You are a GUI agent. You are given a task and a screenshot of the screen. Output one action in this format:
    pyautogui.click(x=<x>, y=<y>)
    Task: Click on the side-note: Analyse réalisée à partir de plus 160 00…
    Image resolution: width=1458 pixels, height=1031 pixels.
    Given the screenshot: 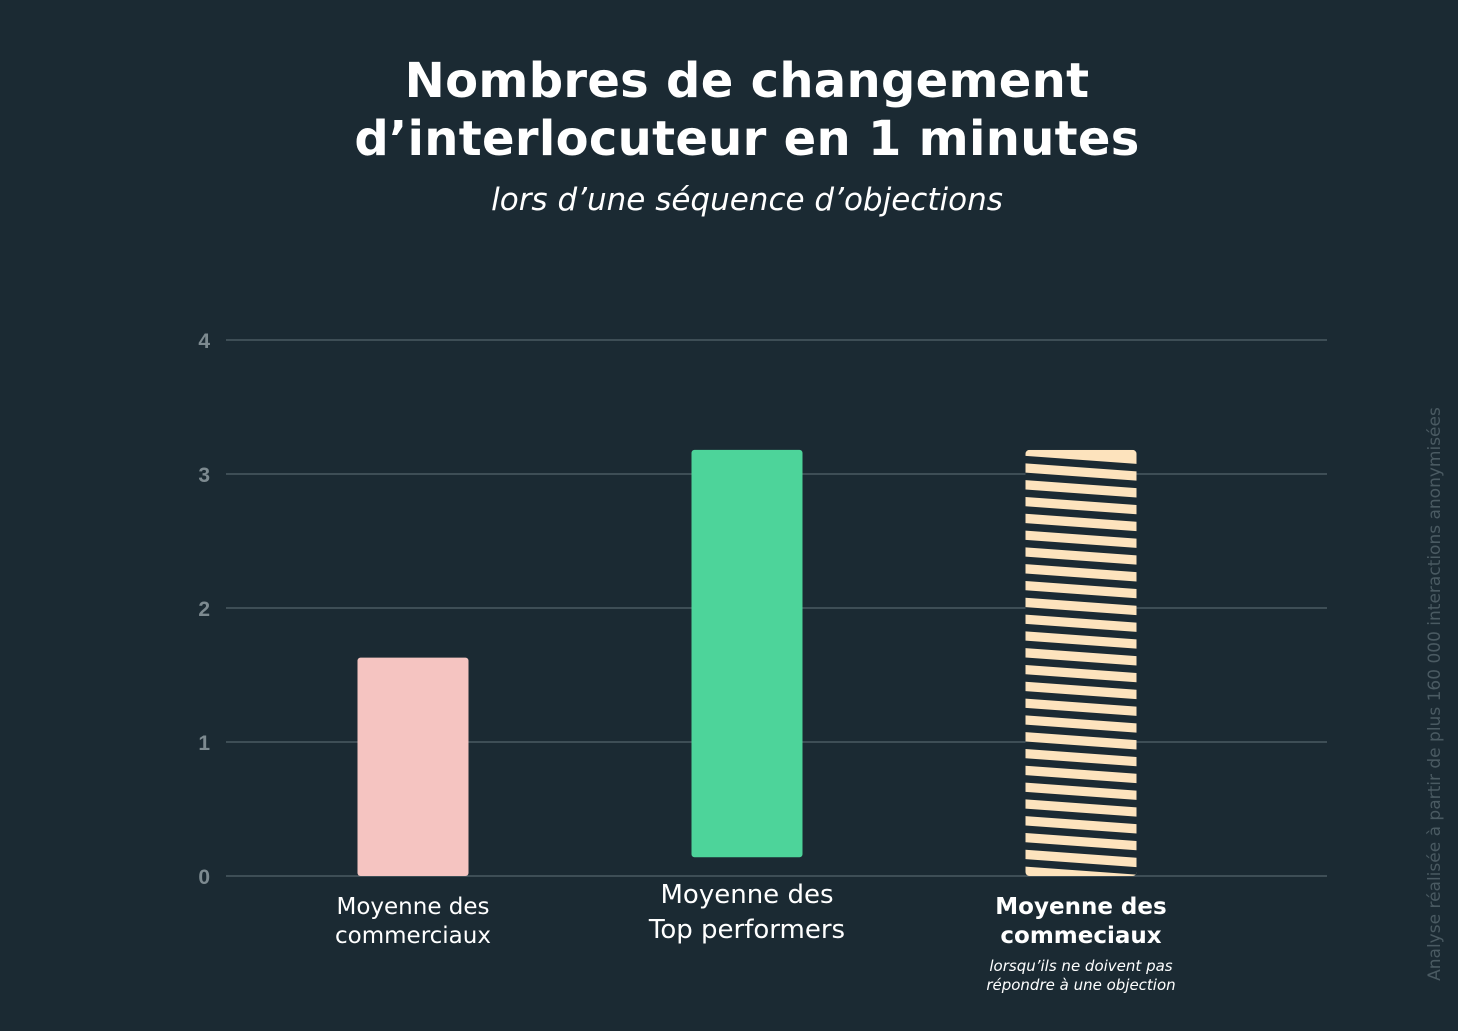 What is the action you would take?
    pyautogui.click(x=1435, y=694)
    